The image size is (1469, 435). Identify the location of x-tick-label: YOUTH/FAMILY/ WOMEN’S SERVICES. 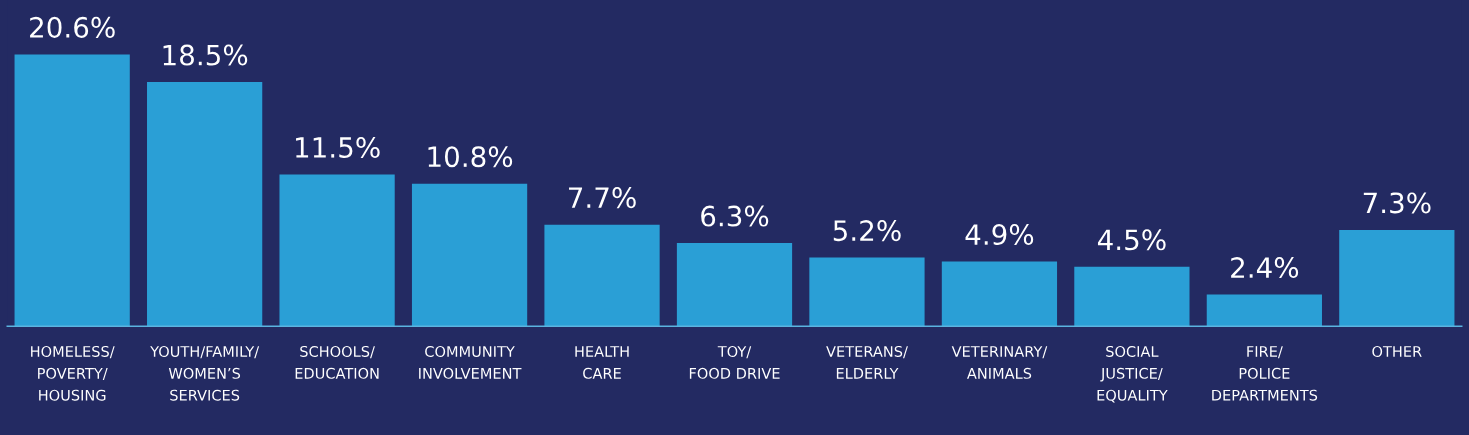
(205, 373).